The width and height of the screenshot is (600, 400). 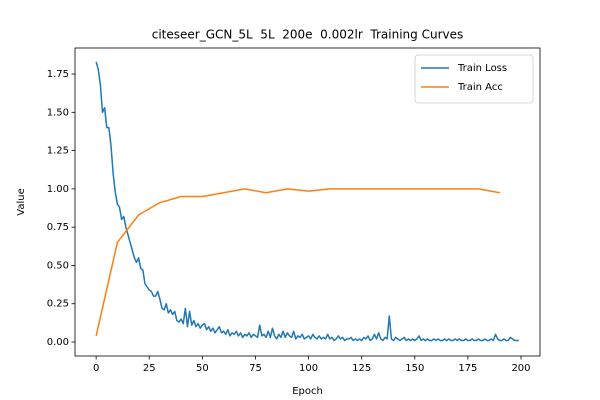 I want to click on legend-label: Train Loss, so click(x=482, y=68).